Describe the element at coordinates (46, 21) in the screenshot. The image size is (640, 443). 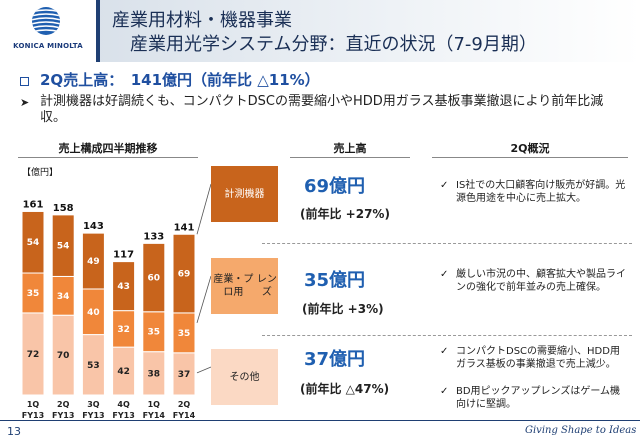
I see `globe-logo-icon` at that location.